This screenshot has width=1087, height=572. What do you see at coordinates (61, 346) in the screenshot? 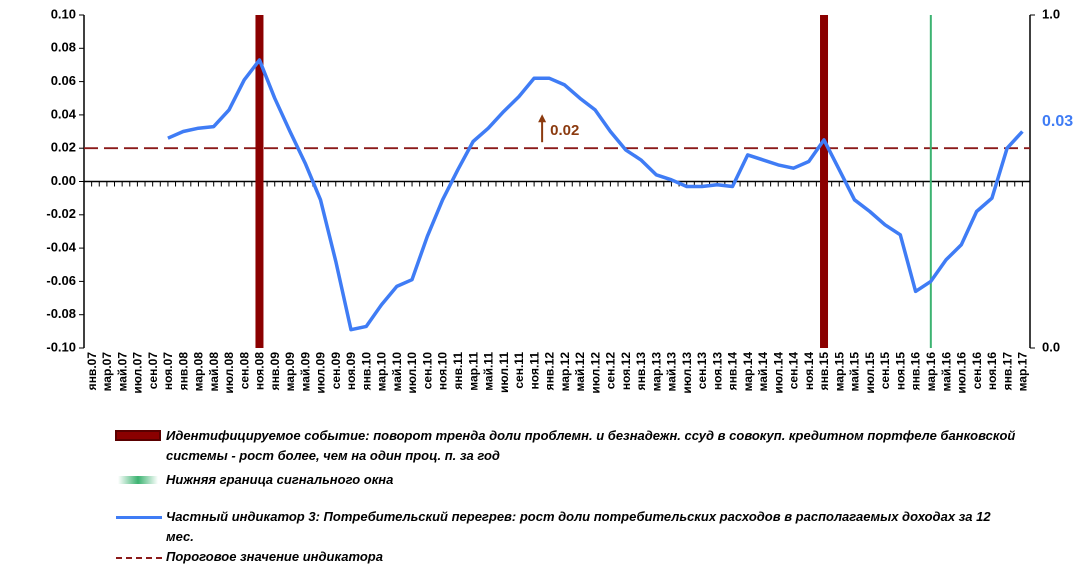
I see `y-tick-label: -0.10` at bounding box center [61, 346].